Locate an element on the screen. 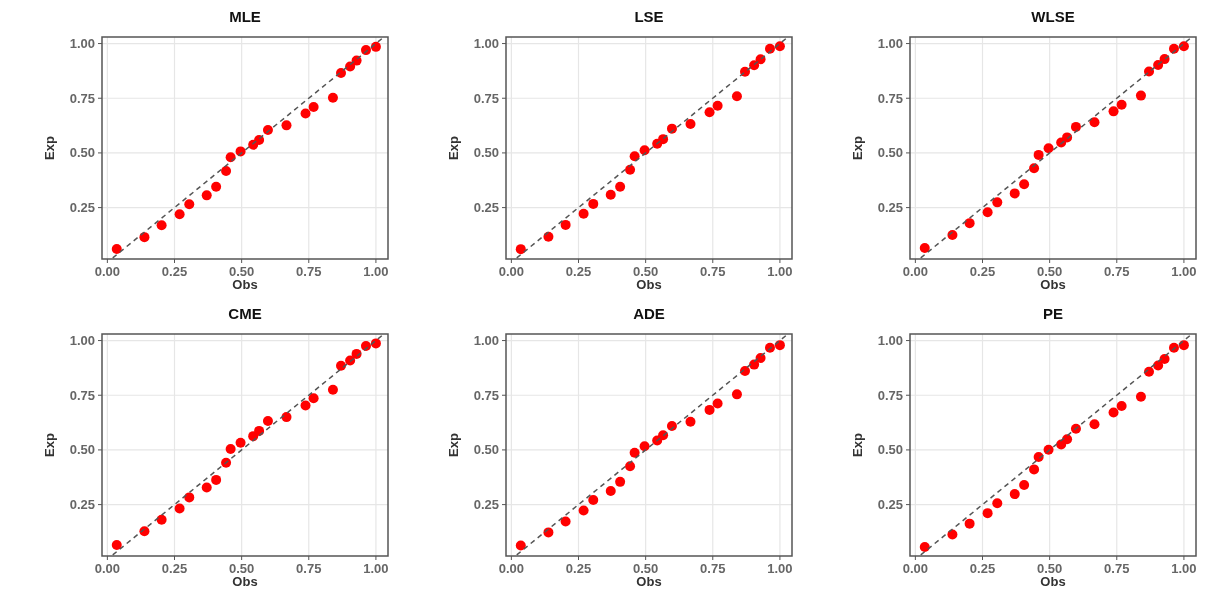 This screenshot has width=1214, height=594. chart-title: PE is located at coordinates (1053, 313).